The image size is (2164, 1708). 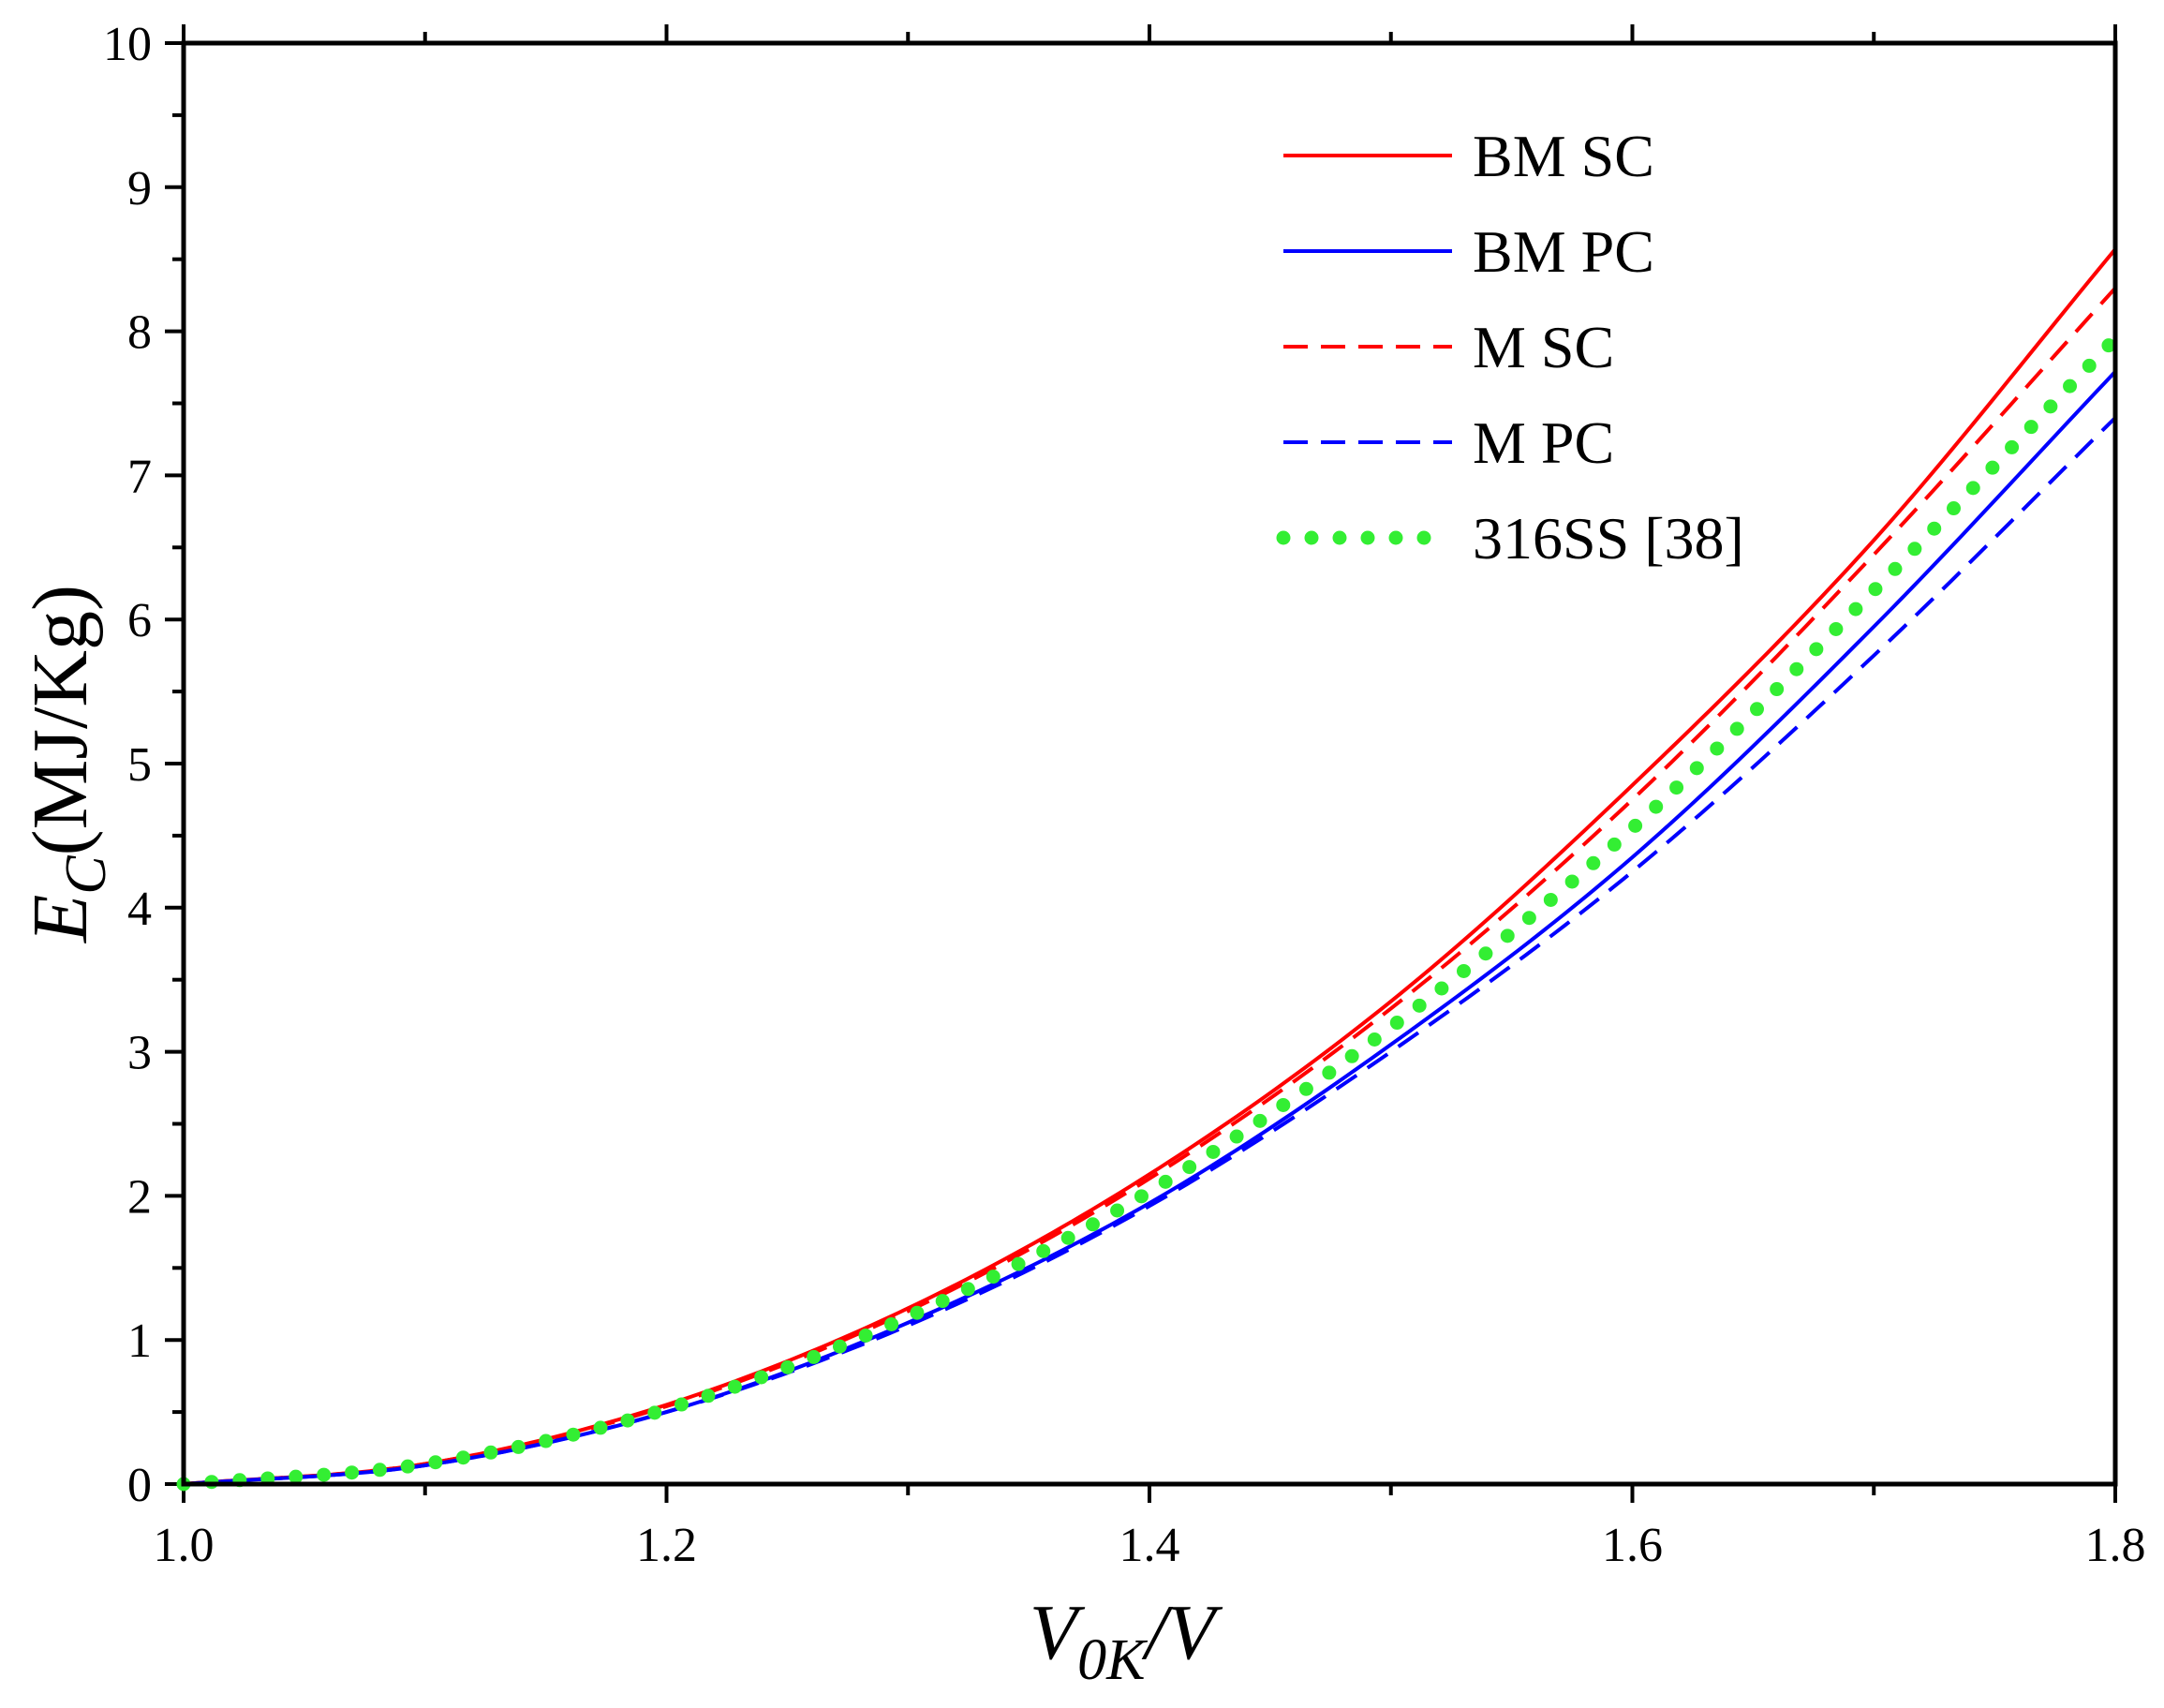 I want to click on legend-label: M PC, so click(x=1544, y=442).